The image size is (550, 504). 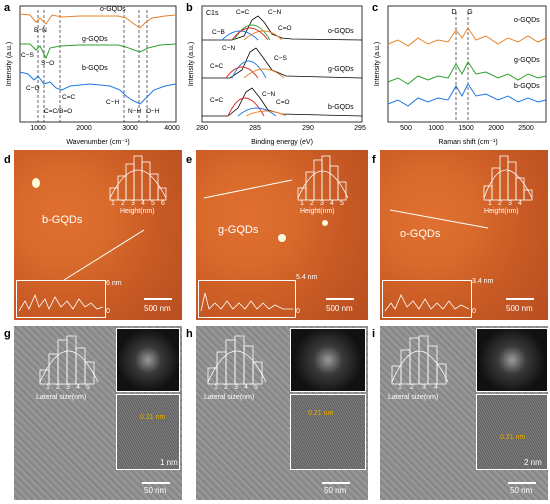 What do you see at coordinates (467, 142) in the screenshot?
I see `panel-c-xlabel: Raman shift (cm⁻¹)` at bounding box center [467, 142].